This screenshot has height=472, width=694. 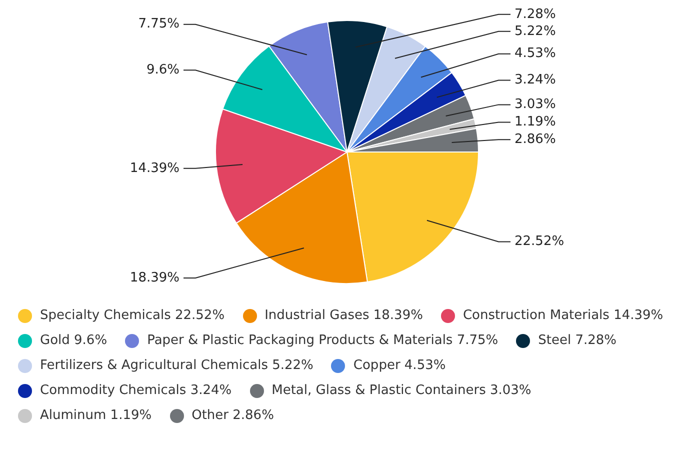 I want to click on legend-label: Paper & Plastic Packaging Products & Materials 7.75%, so click(x=322, y=340).